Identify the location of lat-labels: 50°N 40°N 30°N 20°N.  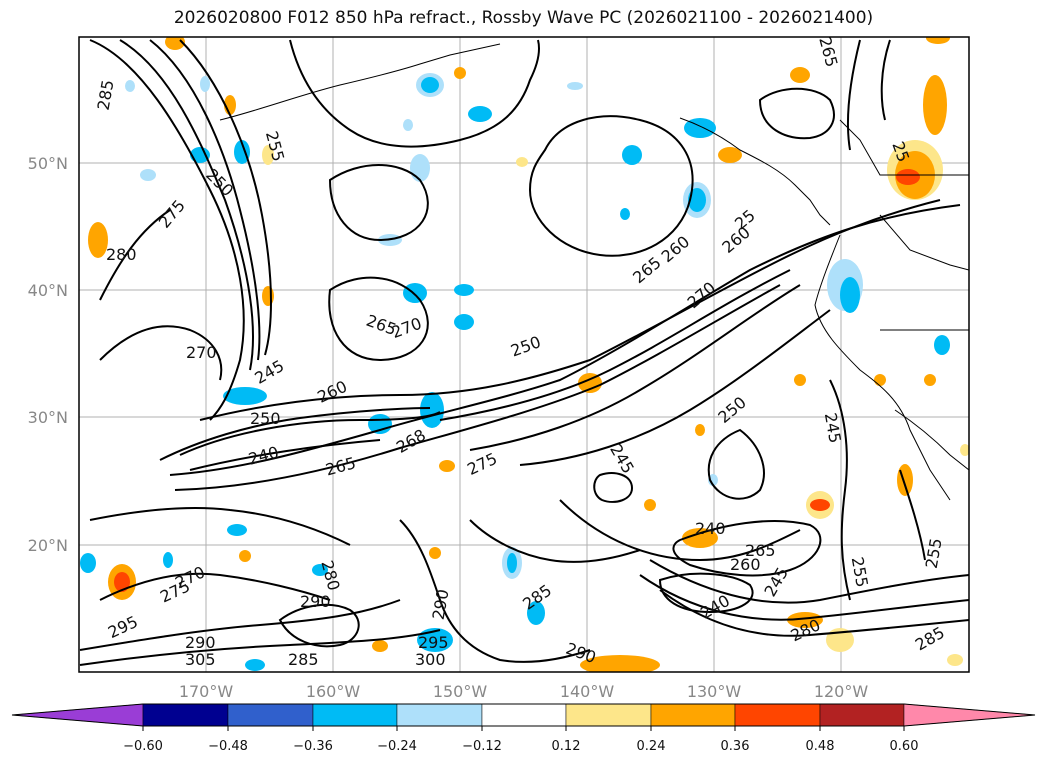
(48, 354).